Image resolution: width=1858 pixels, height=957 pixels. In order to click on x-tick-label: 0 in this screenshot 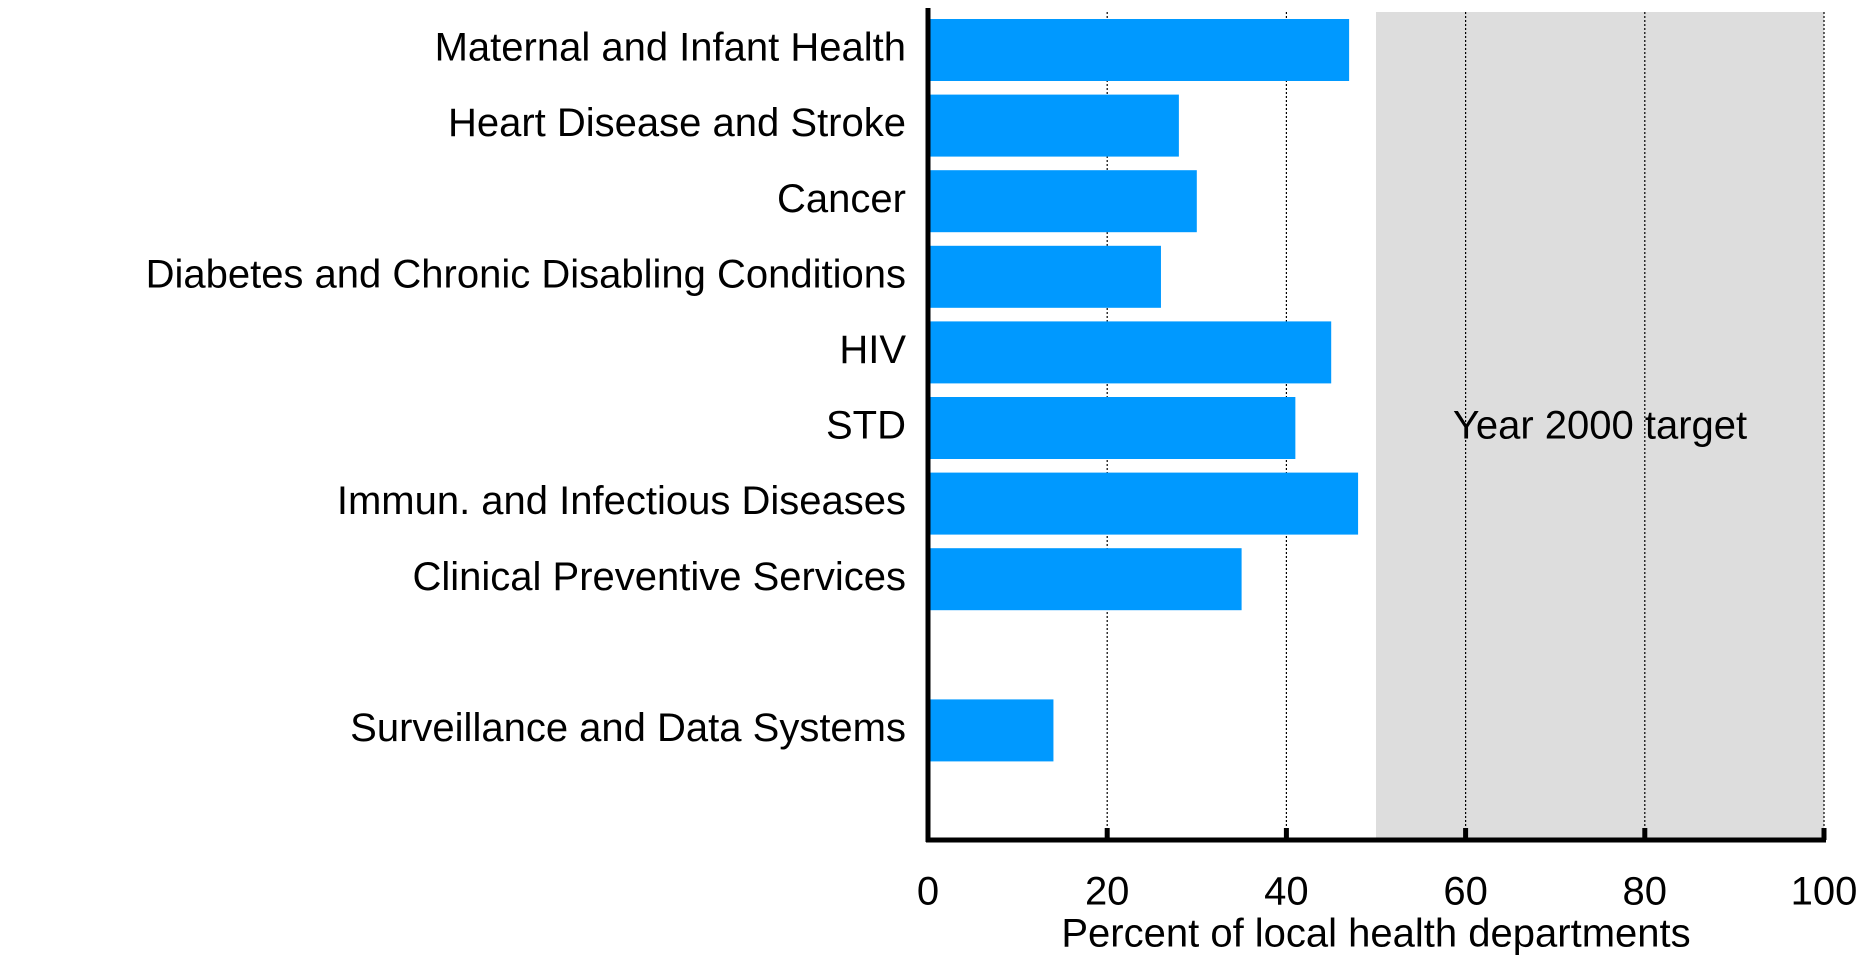, I will do `click(928, 892)`.